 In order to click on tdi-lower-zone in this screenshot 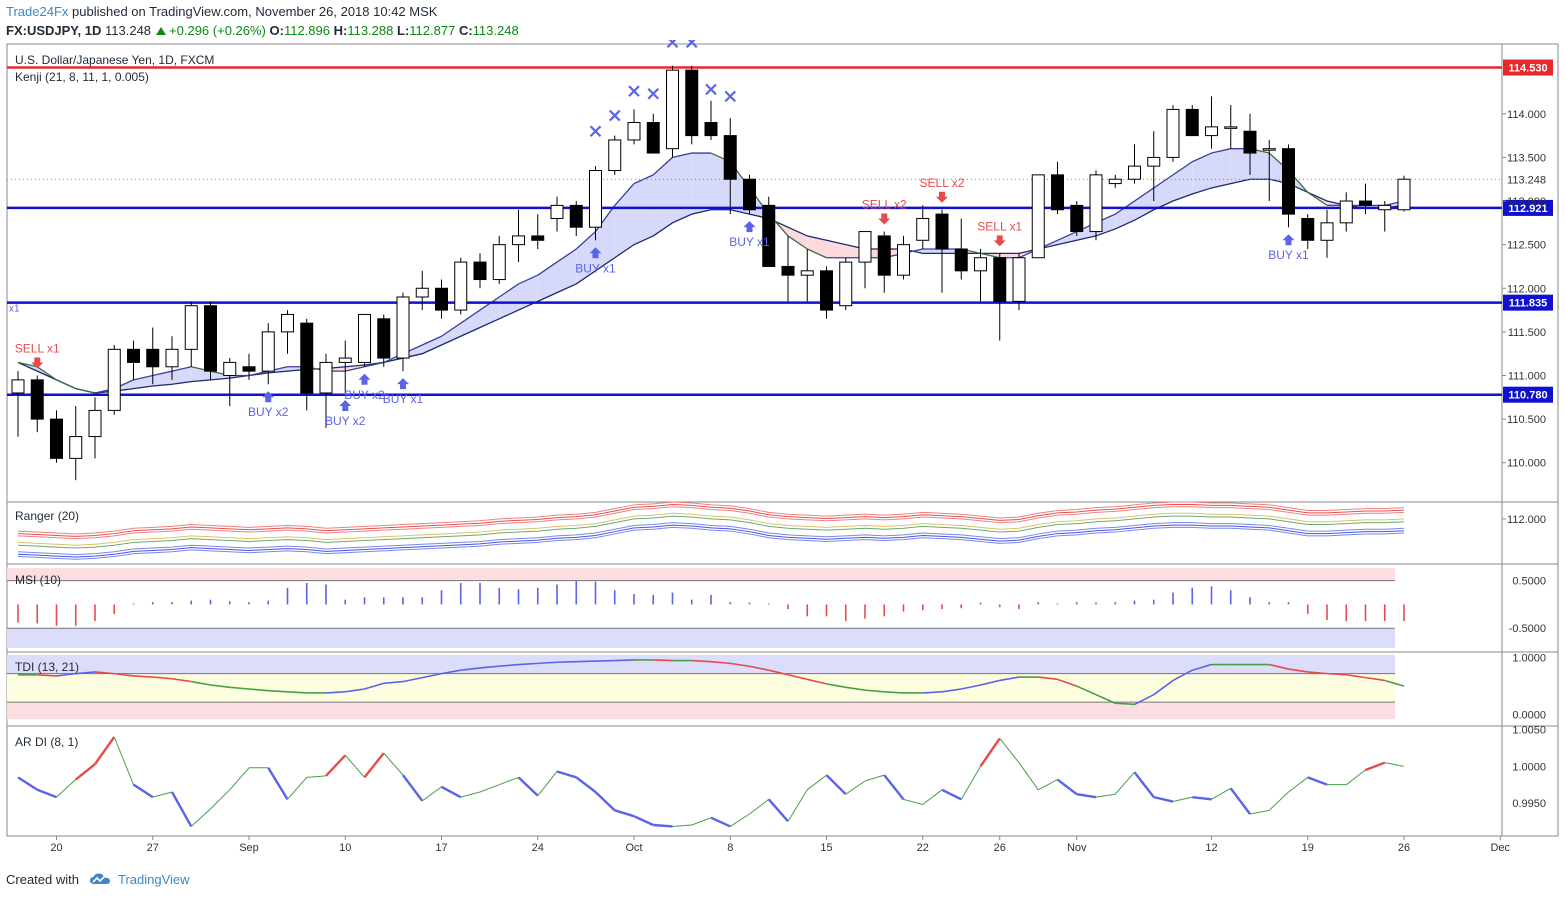, I will do `click(701, 711)`.